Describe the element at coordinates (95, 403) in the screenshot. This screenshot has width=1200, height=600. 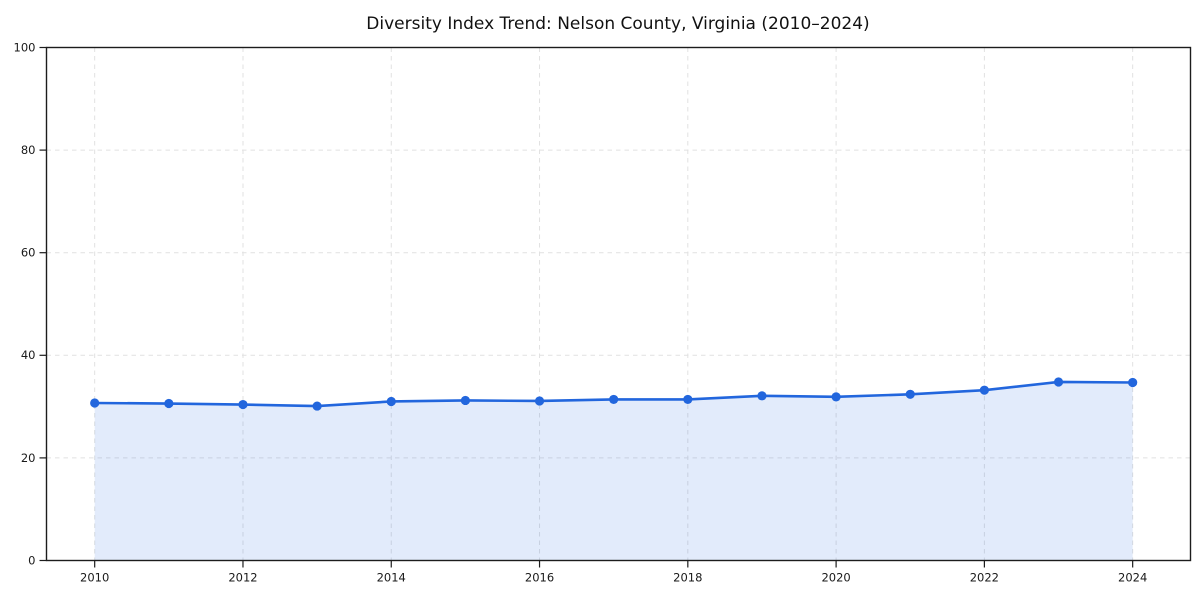
I see `data-point-2010` at that location.